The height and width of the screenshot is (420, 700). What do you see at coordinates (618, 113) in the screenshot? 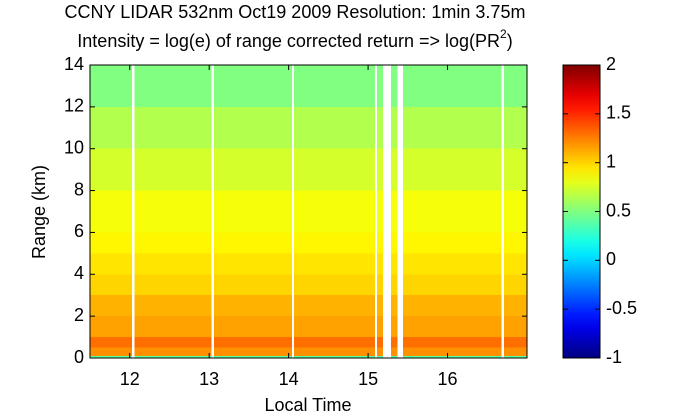
I see `colorbar-tick-label: 1.5` at bounding box center [618, 113].